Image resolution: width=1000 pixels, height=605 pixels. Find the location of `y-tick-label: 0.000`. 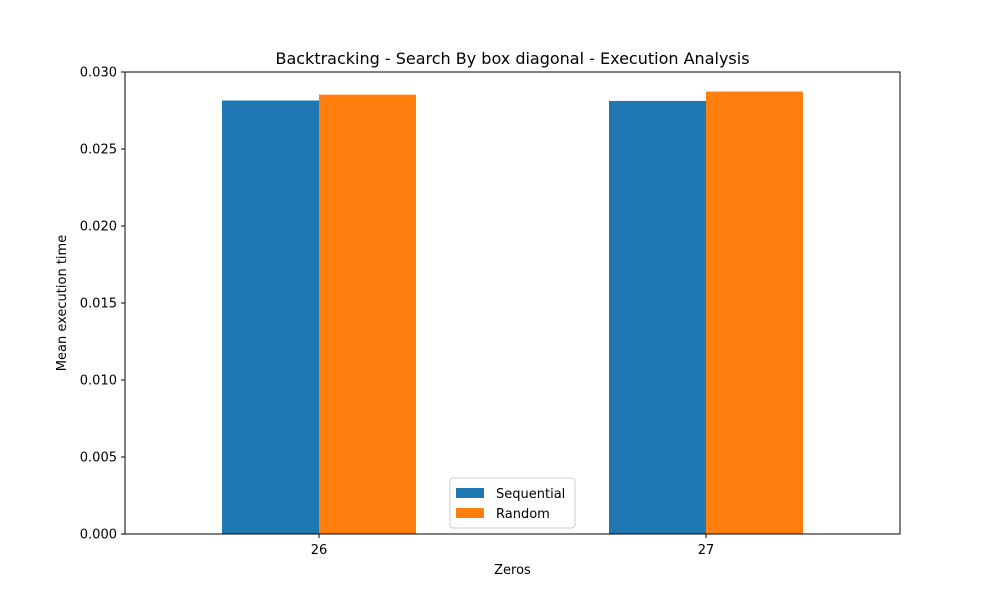

y-tick-label: 0.000 is located at coordinates (98, 535).